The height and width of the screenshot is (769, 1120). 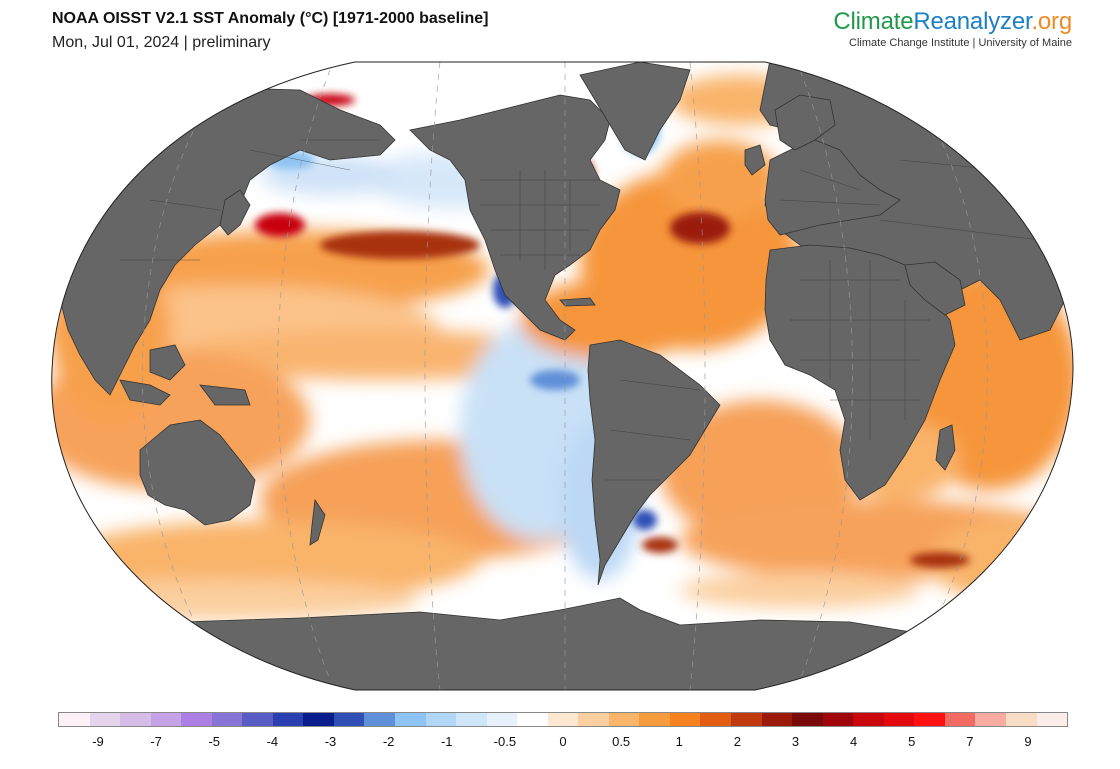 What do you see at coordinates (272, 741) in the screenshot?
I see `colorbar-tick-label: -4` at bounding box center [272, 741].